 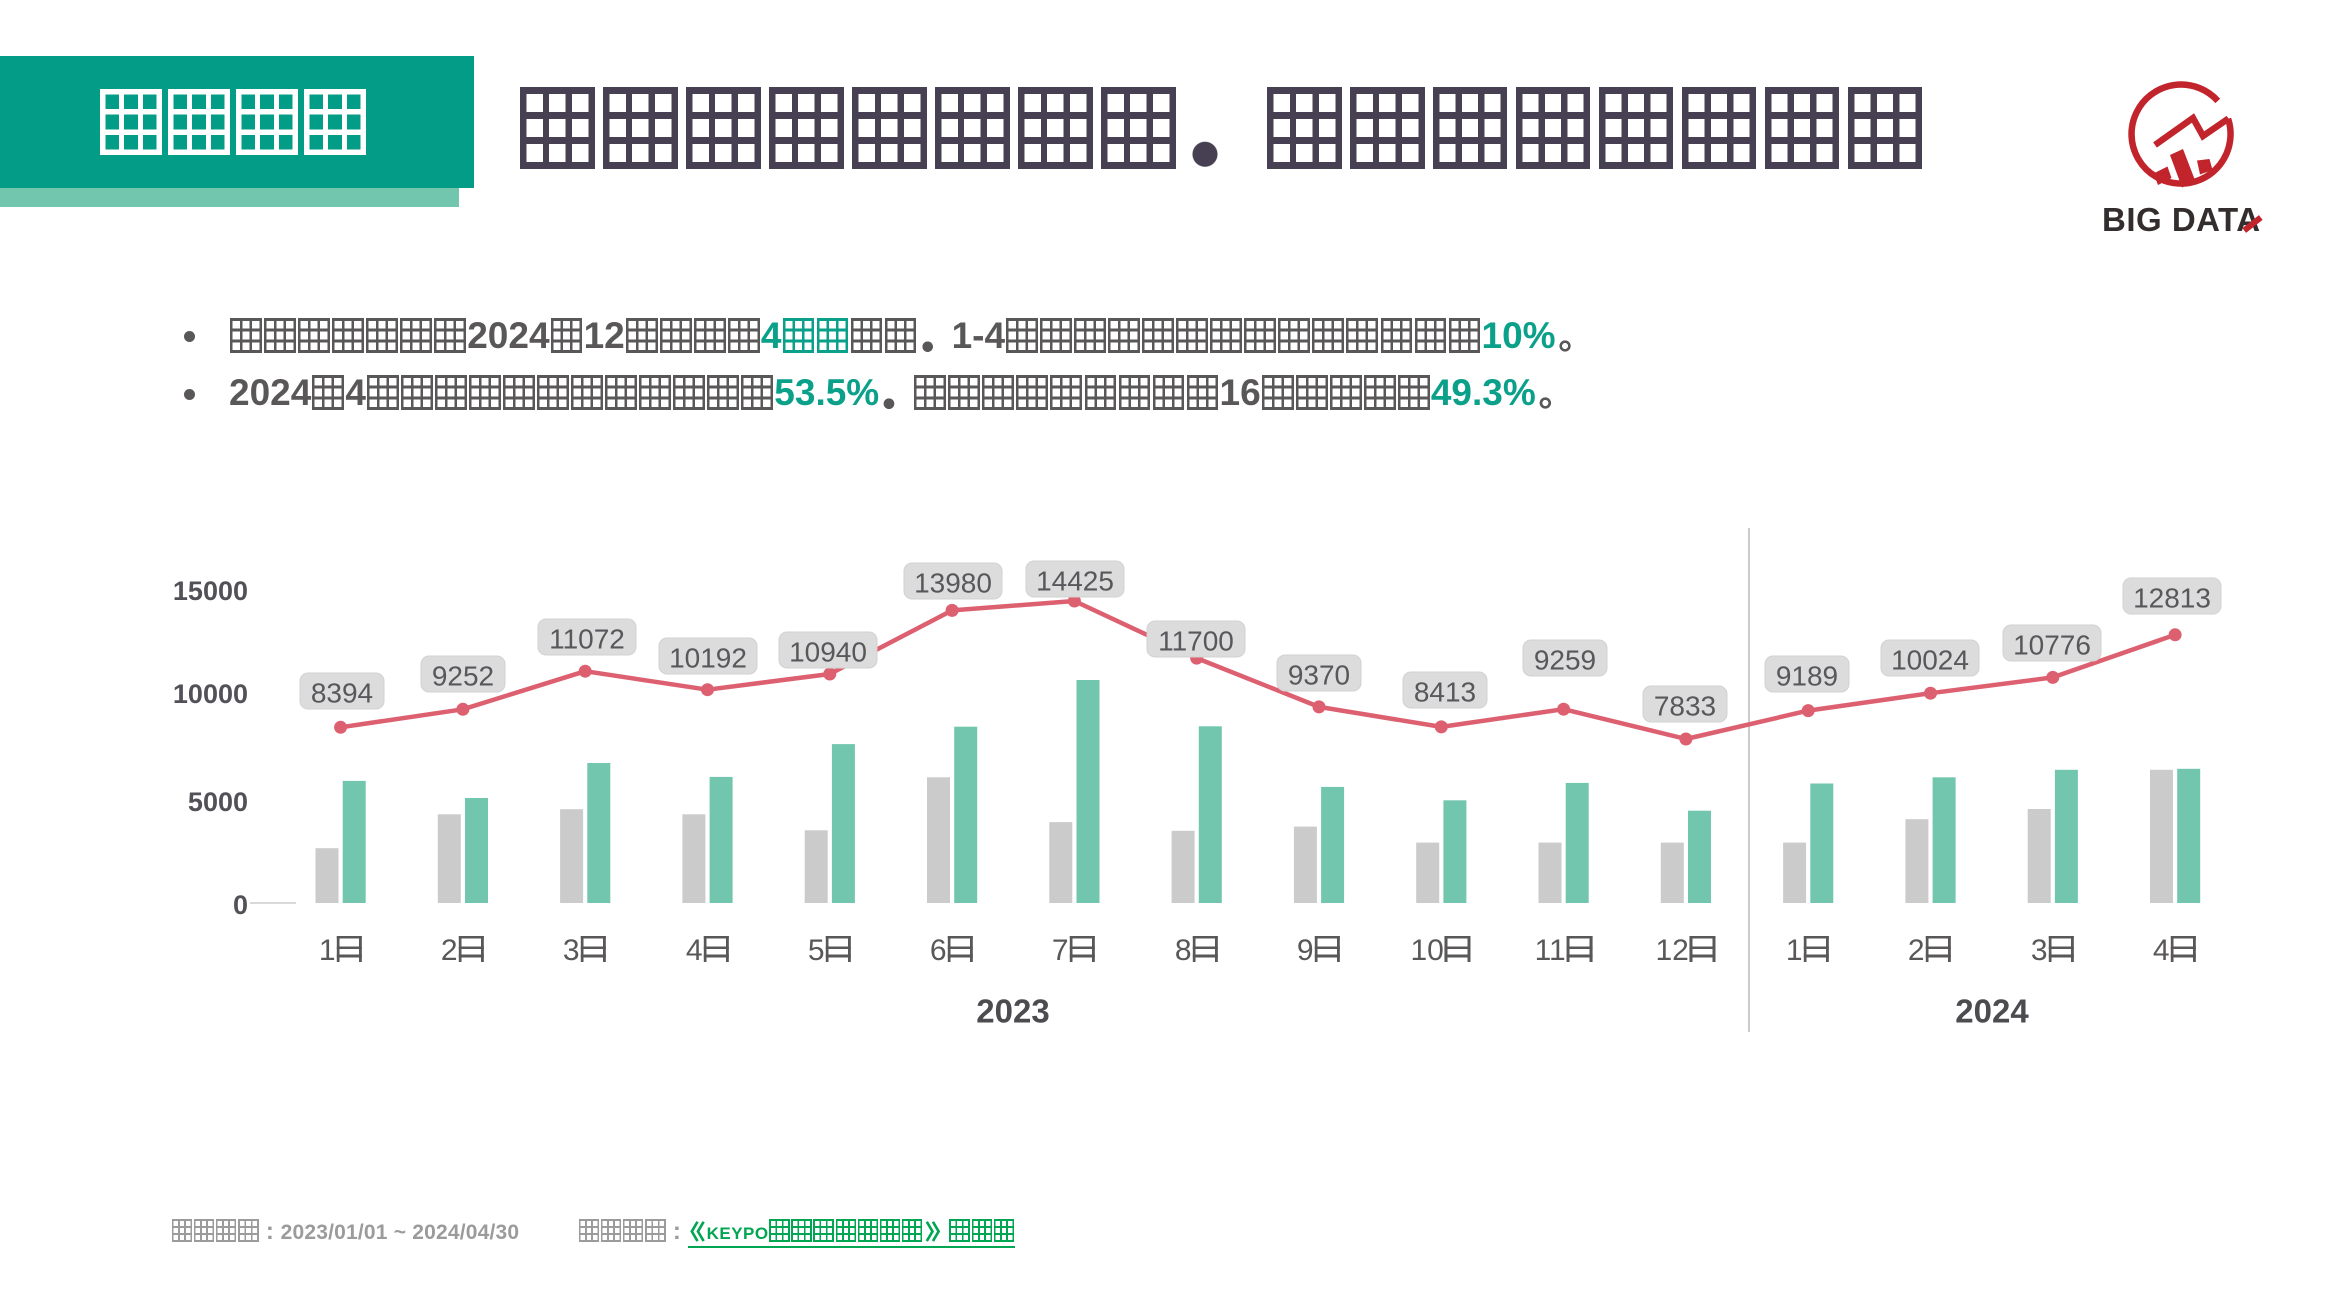 I want to click on svg-text: 11700, so click(x=1196, y=641).